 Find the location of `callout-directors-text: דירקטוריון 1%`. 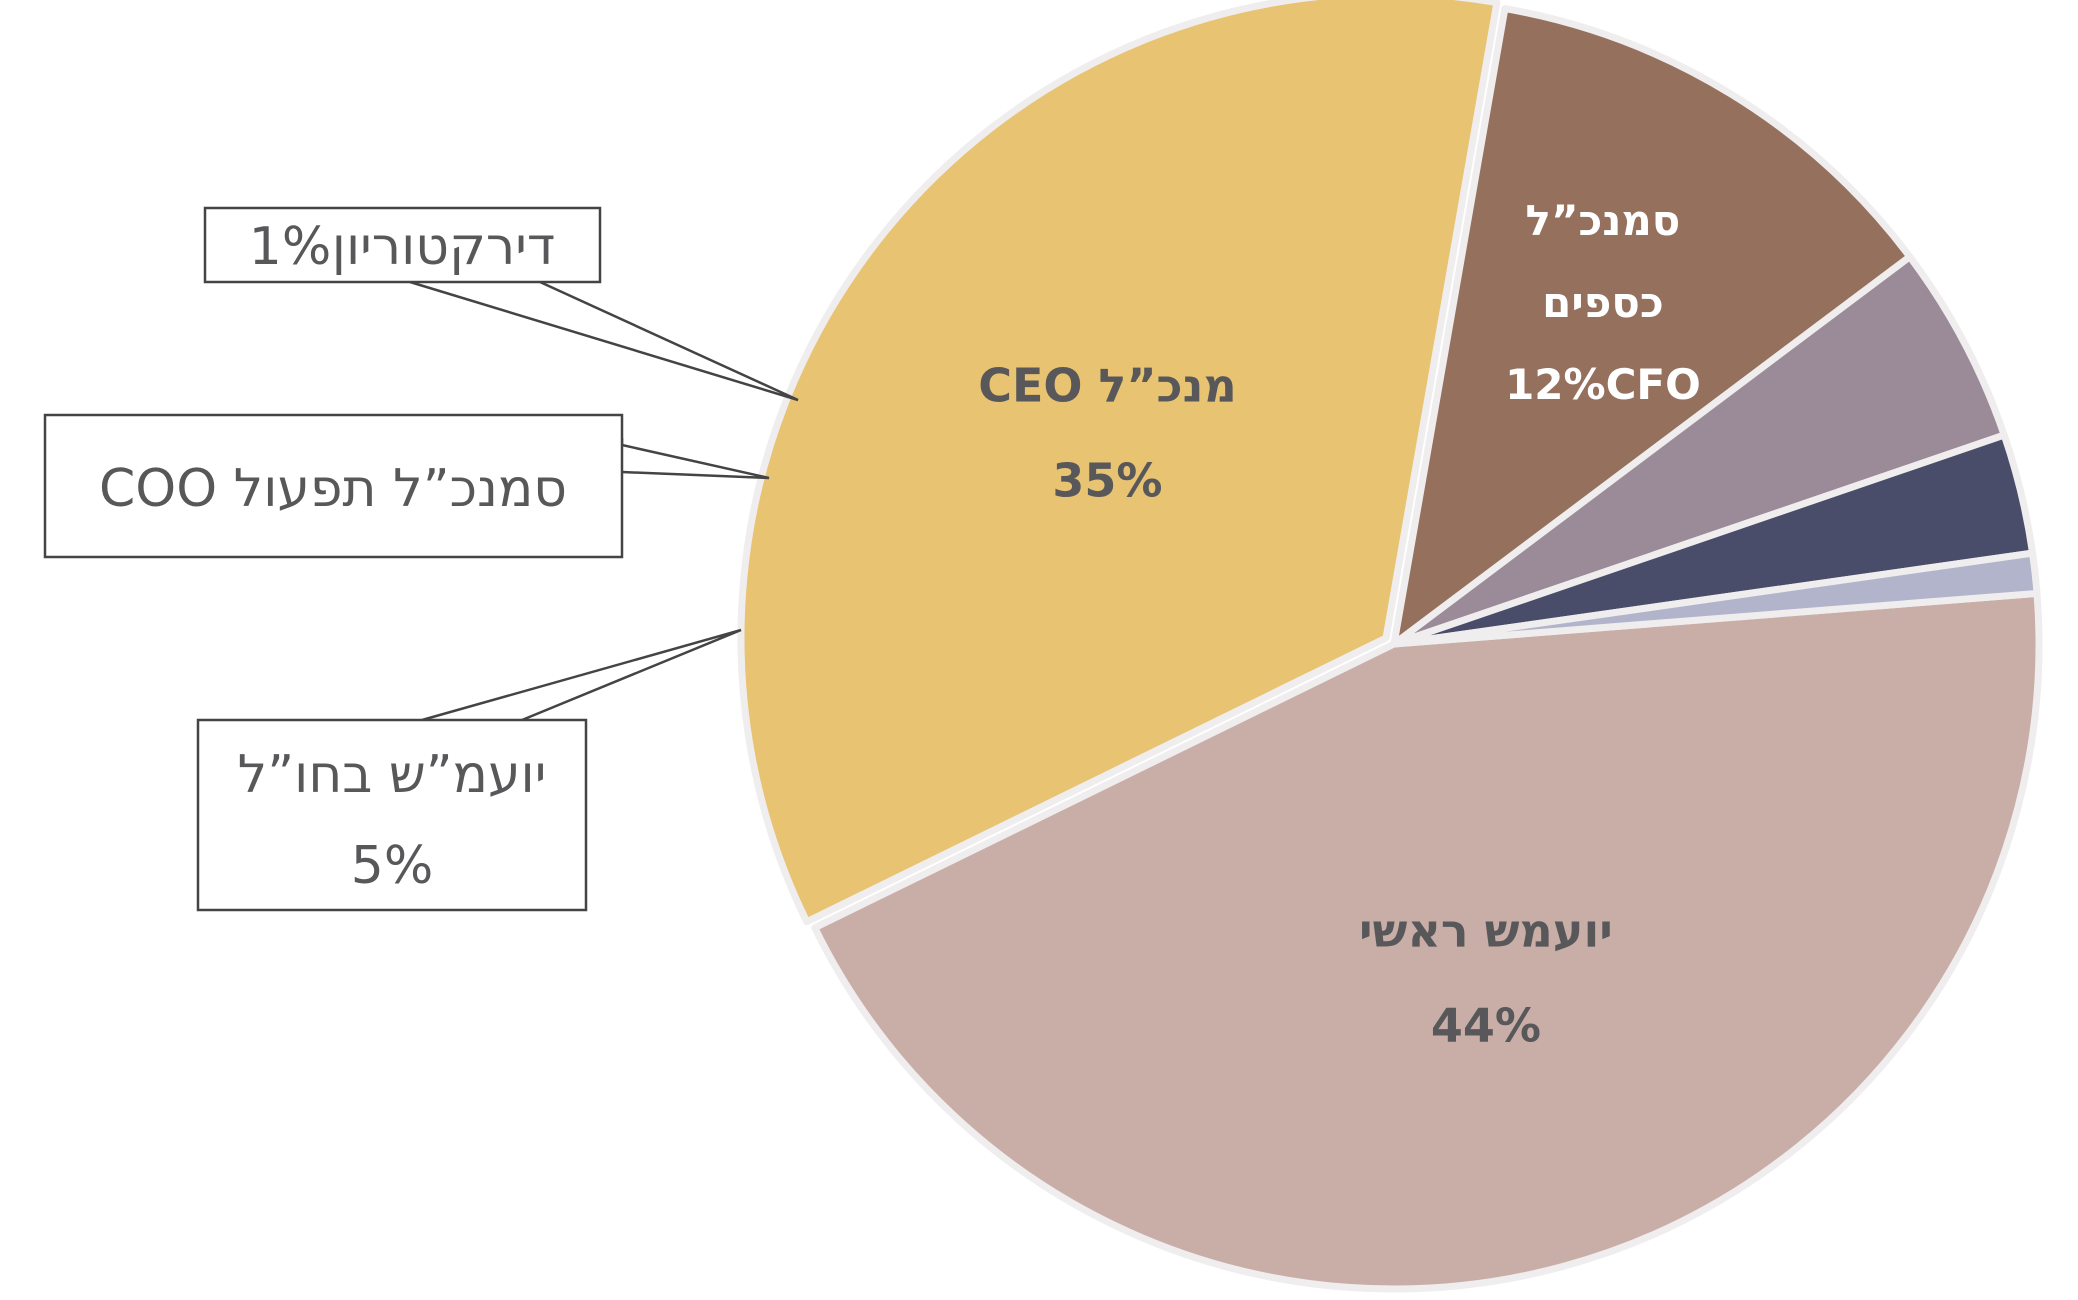

callout-directors-text: דירקטוריון 1% is located at coordinates (402, 247).